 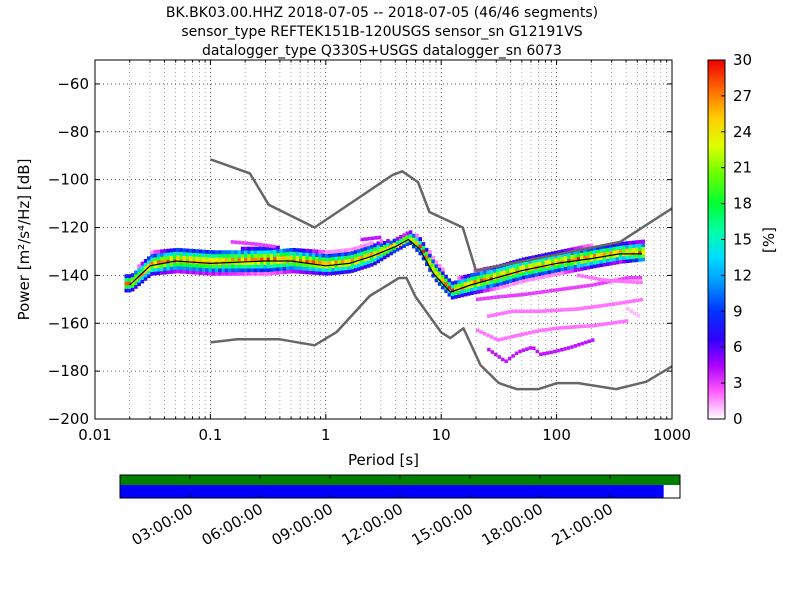 I want to click on nhnm-curve, so click(x=440, y=215).